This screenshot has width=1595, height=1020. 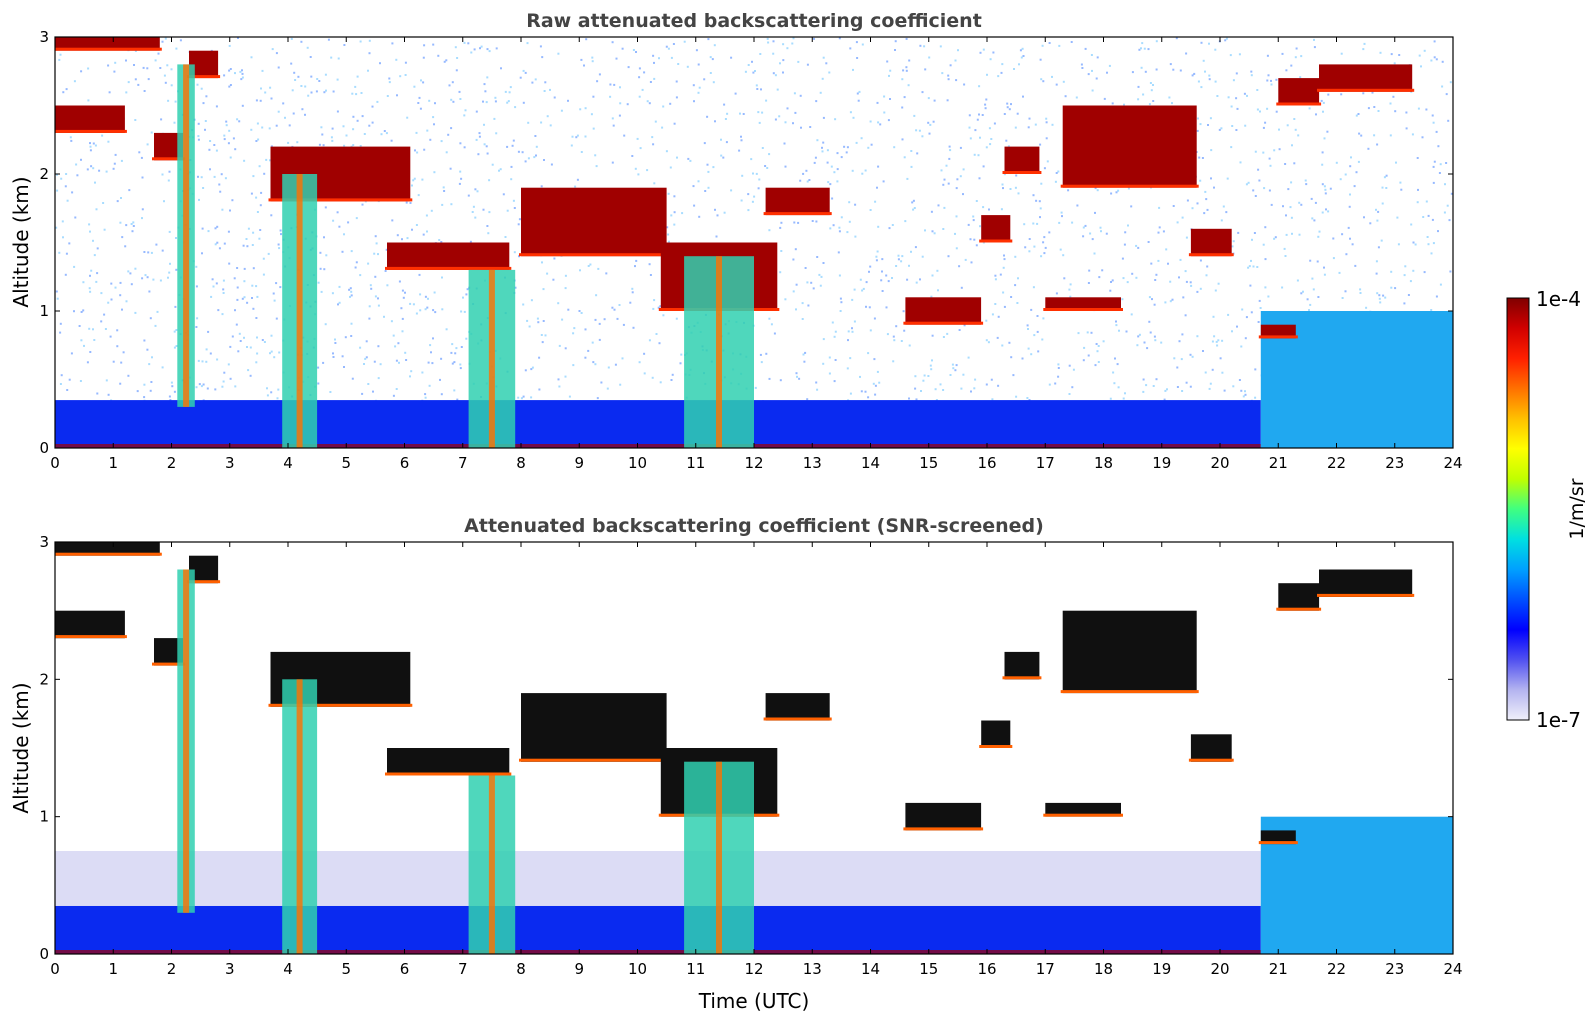 What do you see at coordinates (579, 463) in the screenshot?
I see `x-tick-label: 9` at bounding box center [579, 463].